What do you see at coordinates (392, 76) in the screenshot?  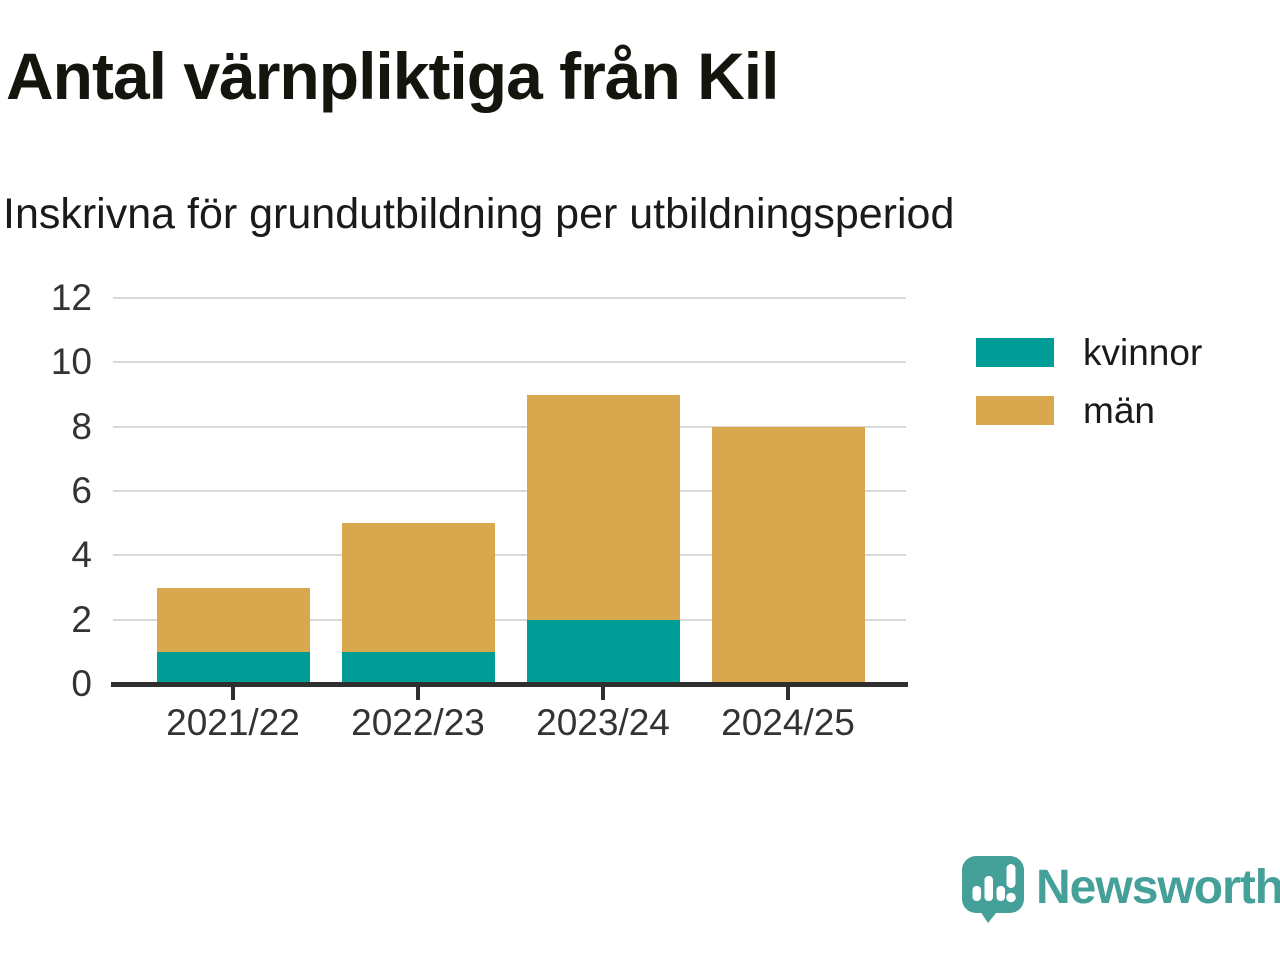 I see `chart-title: Antal värnpliktiga från Kil` at bounding box center [392, 76].